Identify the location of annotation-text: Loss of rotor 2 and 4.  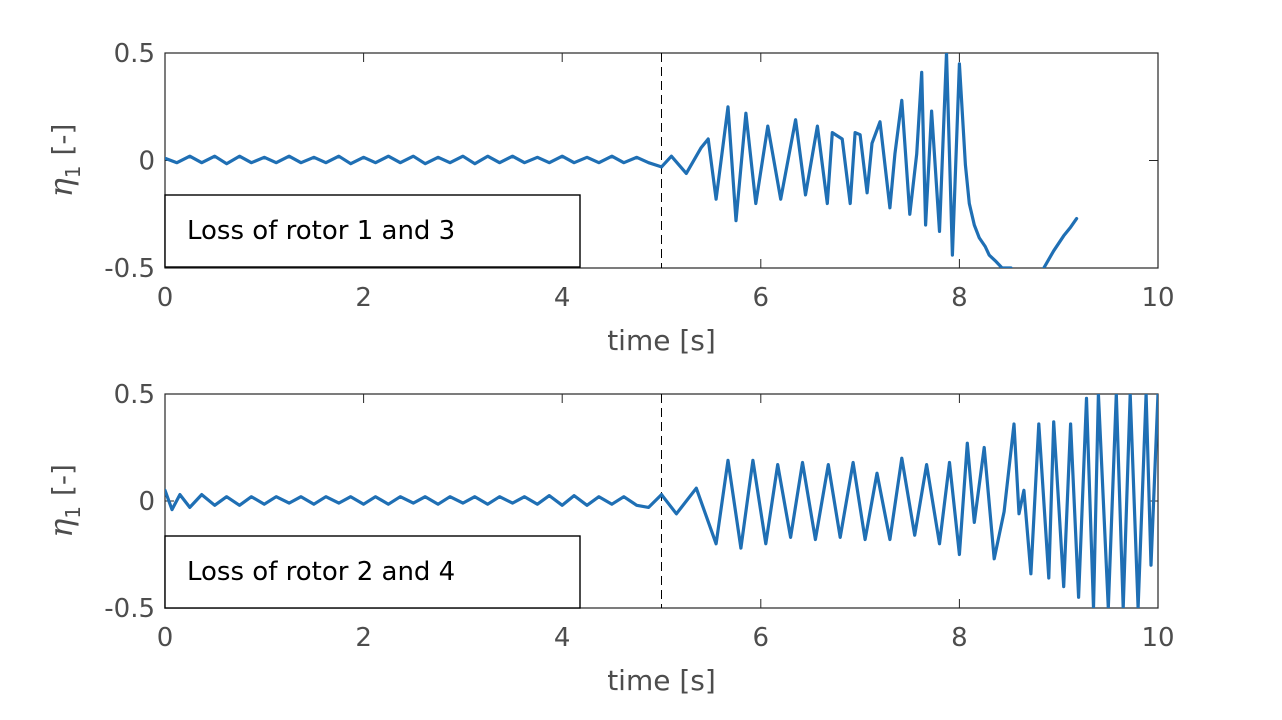
(321, 572).